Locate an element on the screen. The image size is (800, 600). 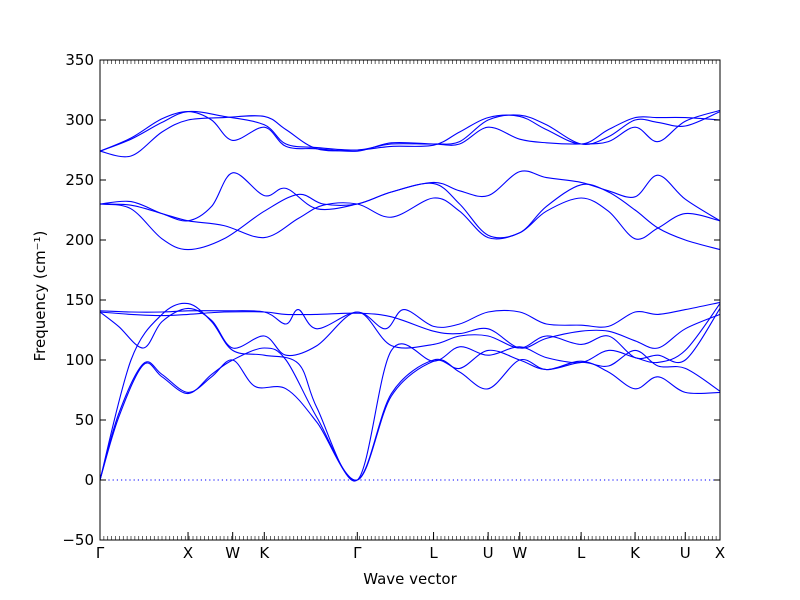
y-tick-label: 50 is located at coordinates (84, 420).